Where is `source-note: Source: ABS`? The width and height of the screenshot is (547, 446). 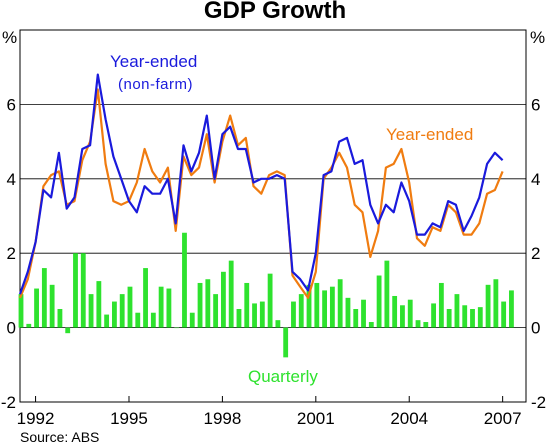 source-note: Source: ABS is located at coordinates (59, 437).